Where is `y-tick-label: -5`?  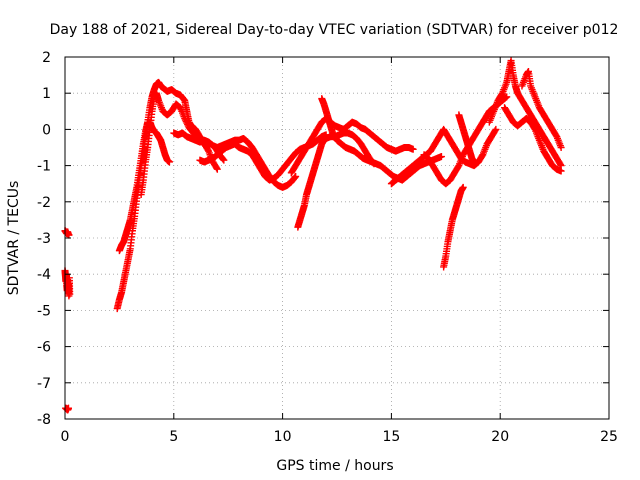
y-tick-label: -5 is located at coordinates (44, 311).